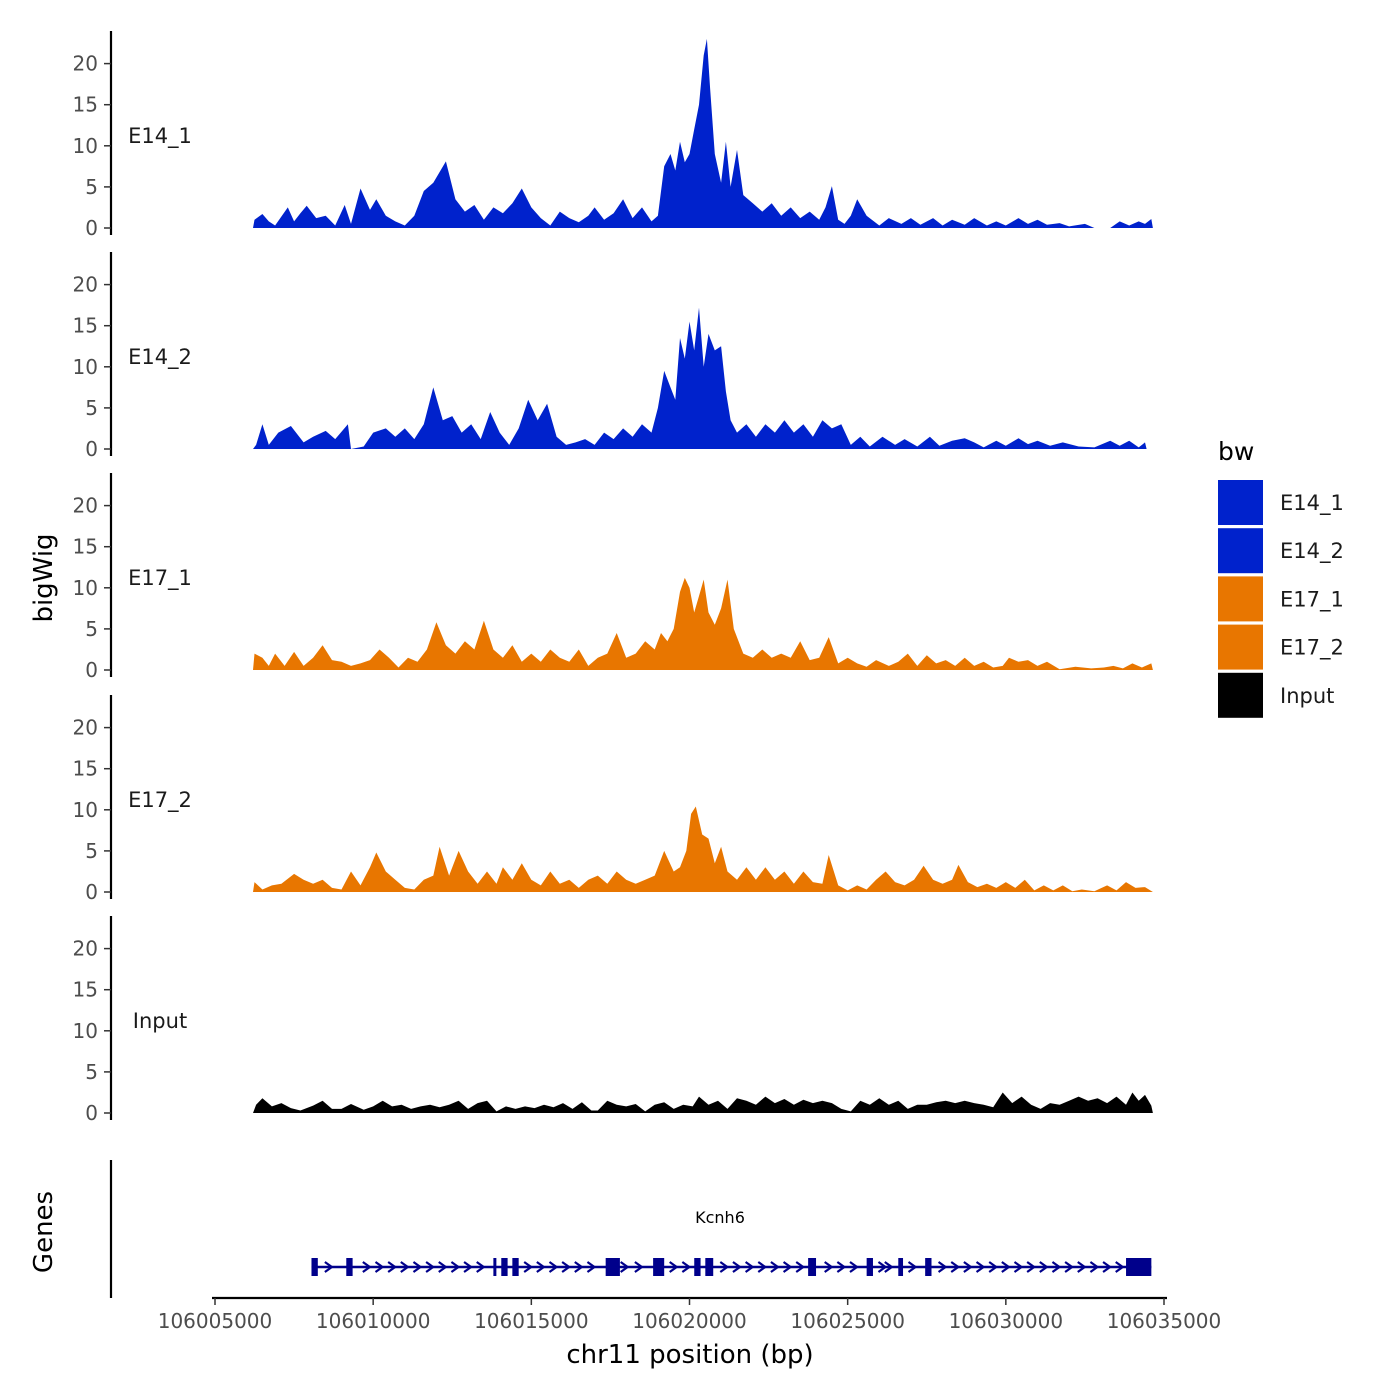 Image resolution: width=1400 pixels, height=1400 pixels. Describe the element at coordinates (44, 1232) in the screenshot. I see `gene-track-title: Genes` at that location.